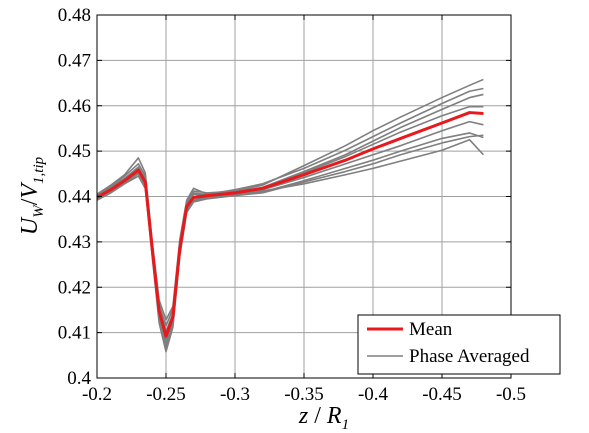 This screenshot has width=589, height=433. I want to click on y-tick-label: 0.43, so click(74, 242).